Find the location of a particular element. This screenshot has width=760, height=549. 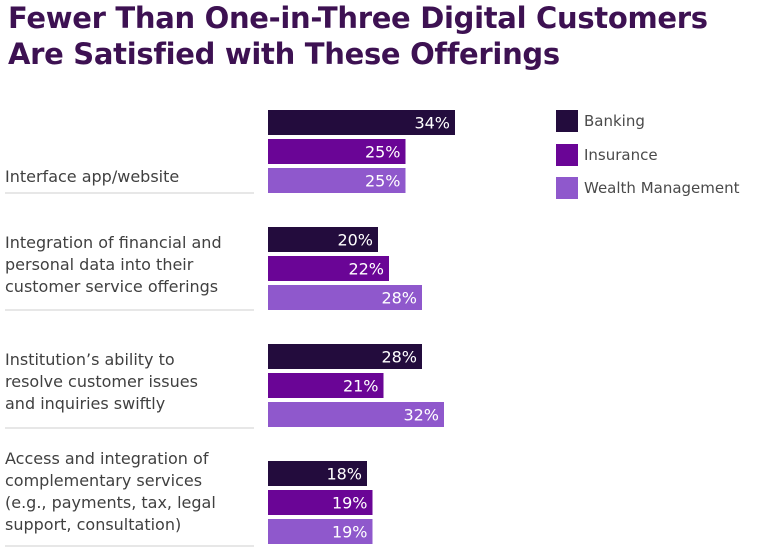

category-label: Institution’s ability to is located at coordinates (90, 359).